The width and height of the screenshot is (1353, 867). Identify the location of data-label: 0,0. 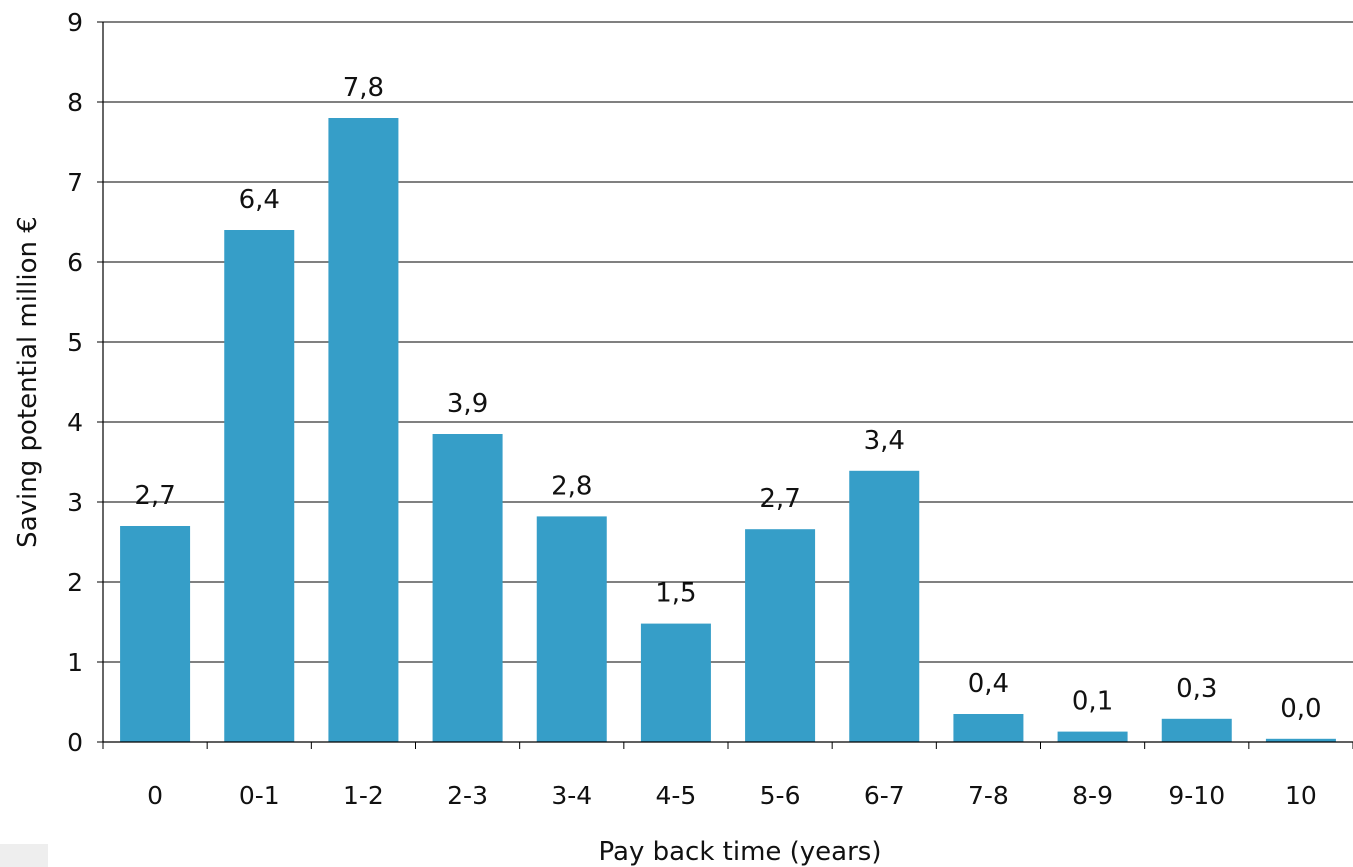
(1300, 709).